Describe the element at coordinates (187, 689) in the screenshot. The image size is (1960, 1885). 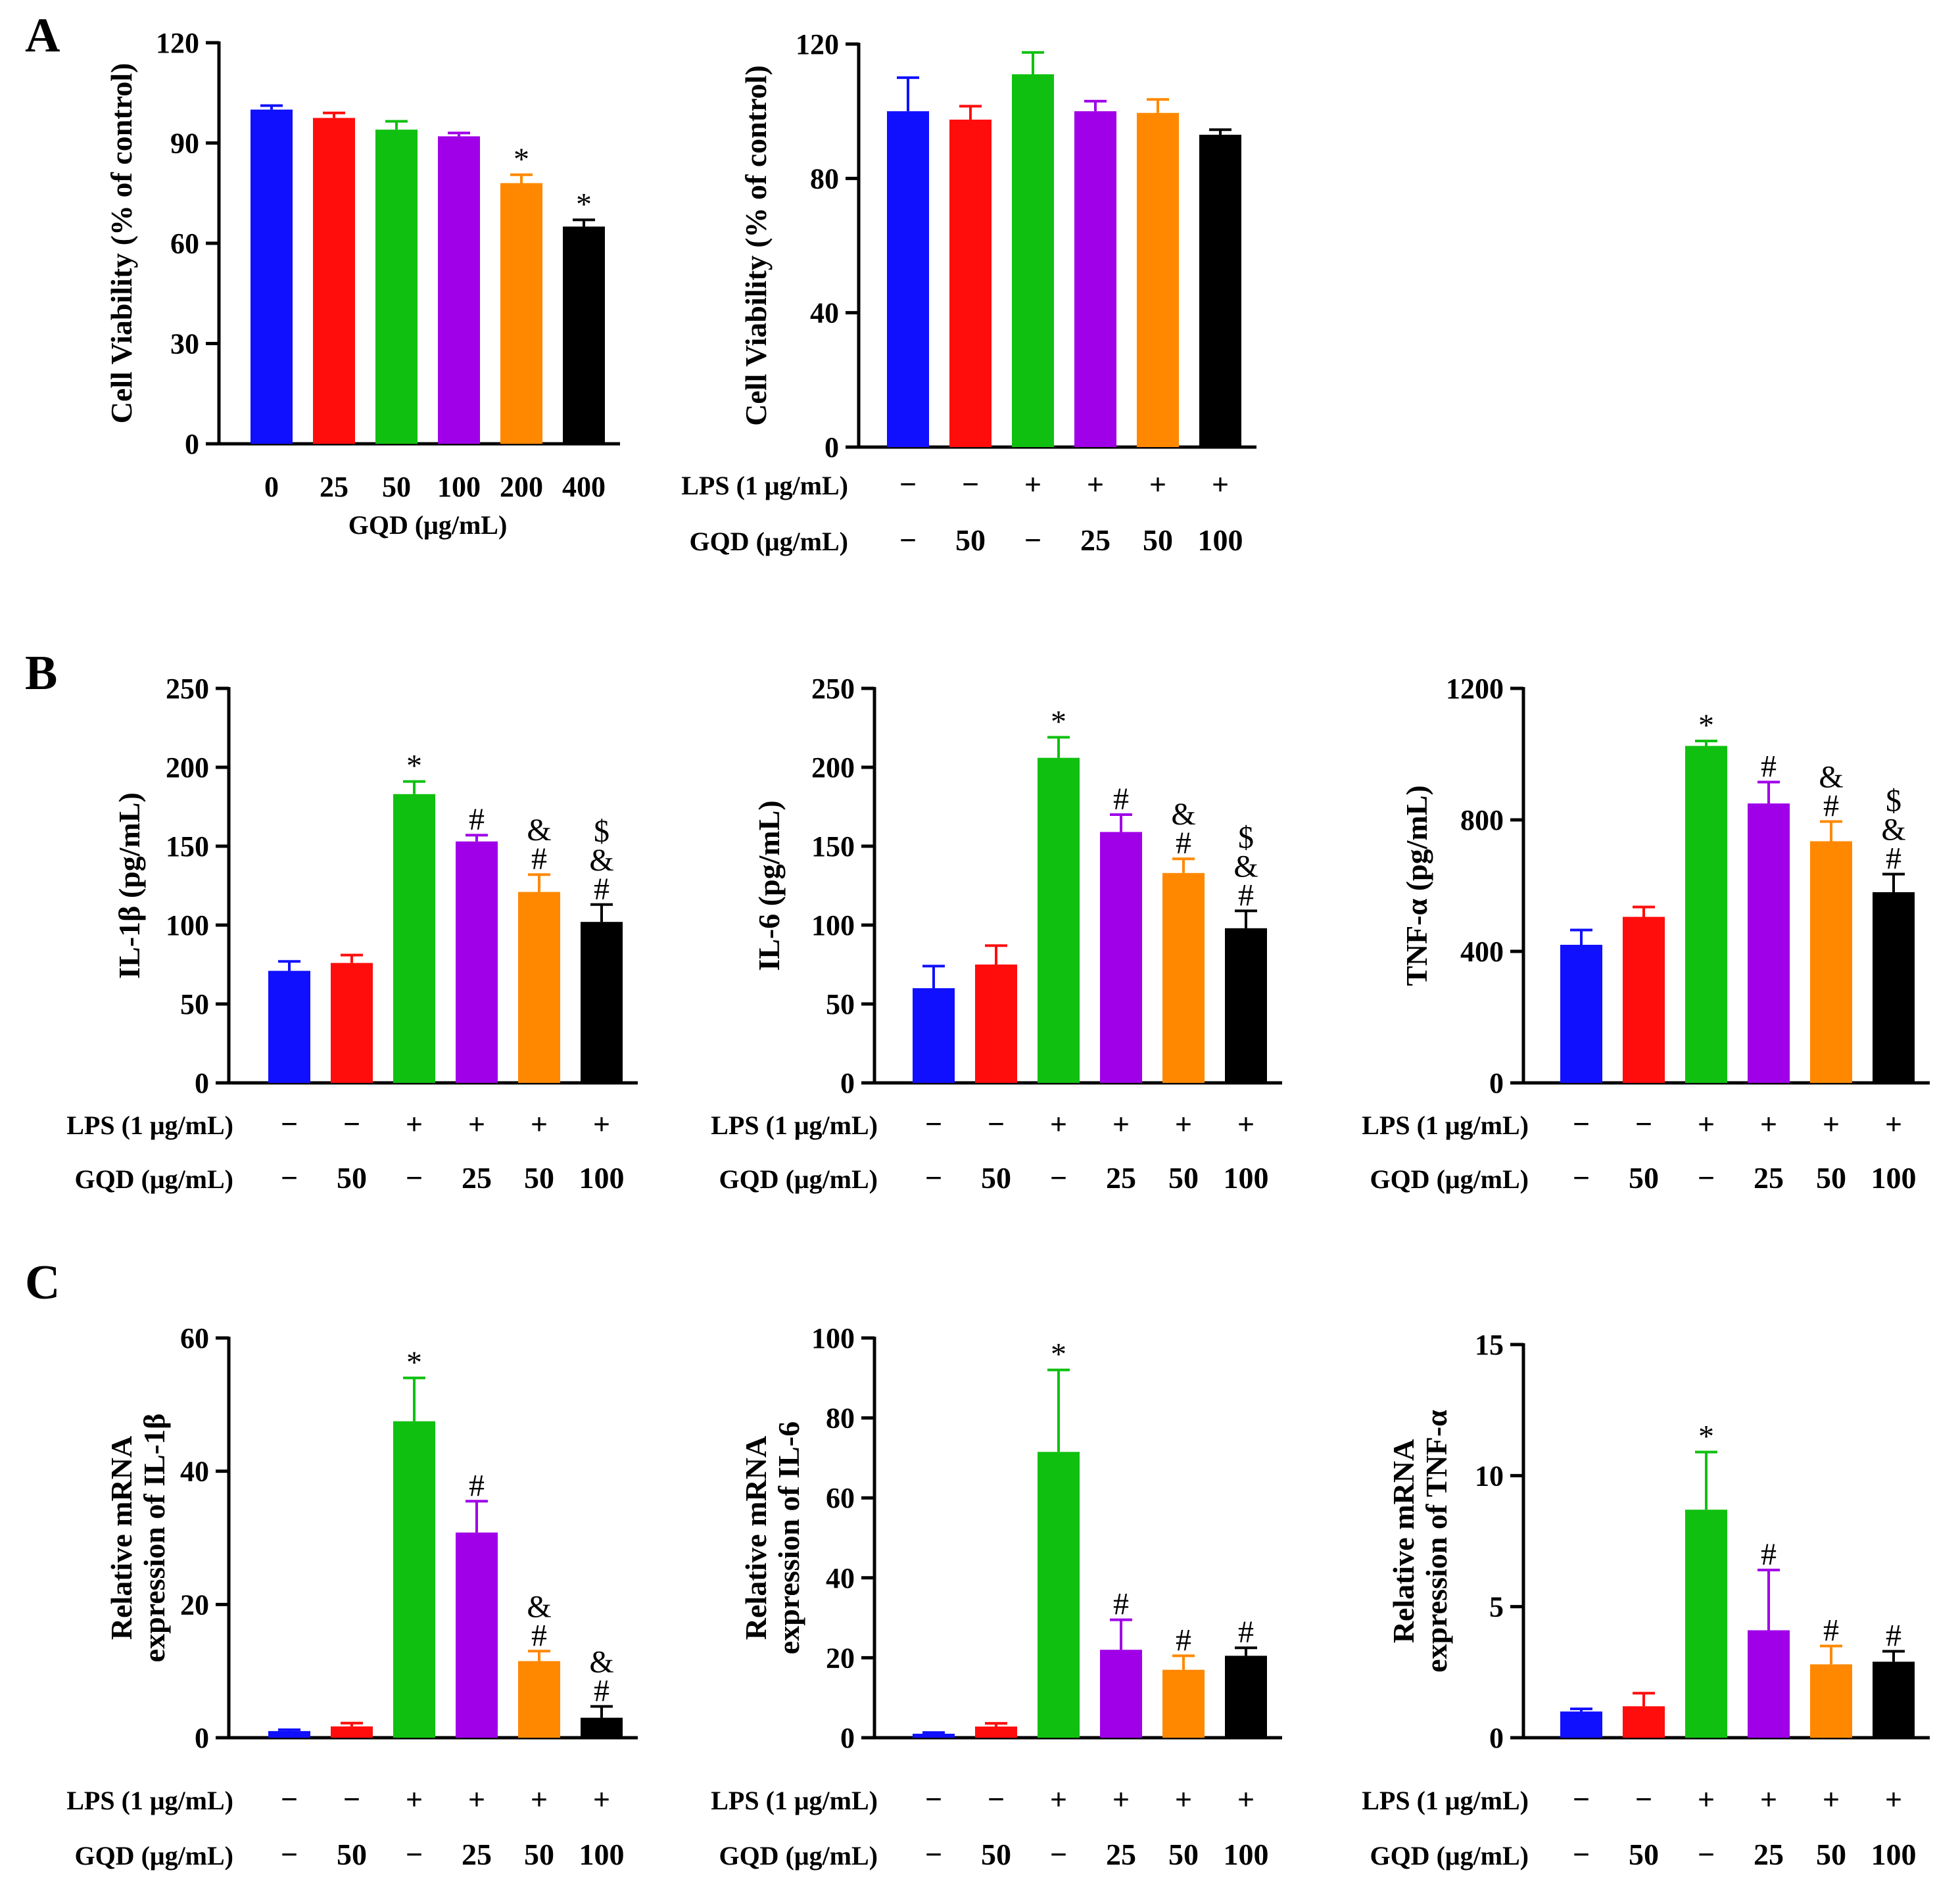
I see `y-tick-label: 250` at that location.